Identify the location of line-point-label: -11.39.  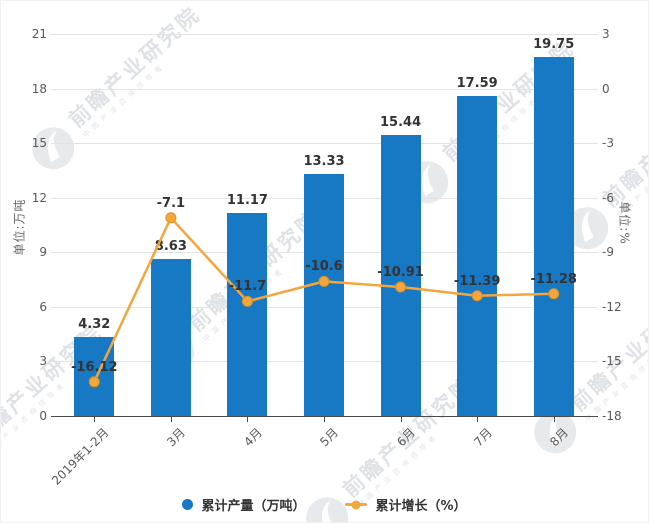
(477, 281).